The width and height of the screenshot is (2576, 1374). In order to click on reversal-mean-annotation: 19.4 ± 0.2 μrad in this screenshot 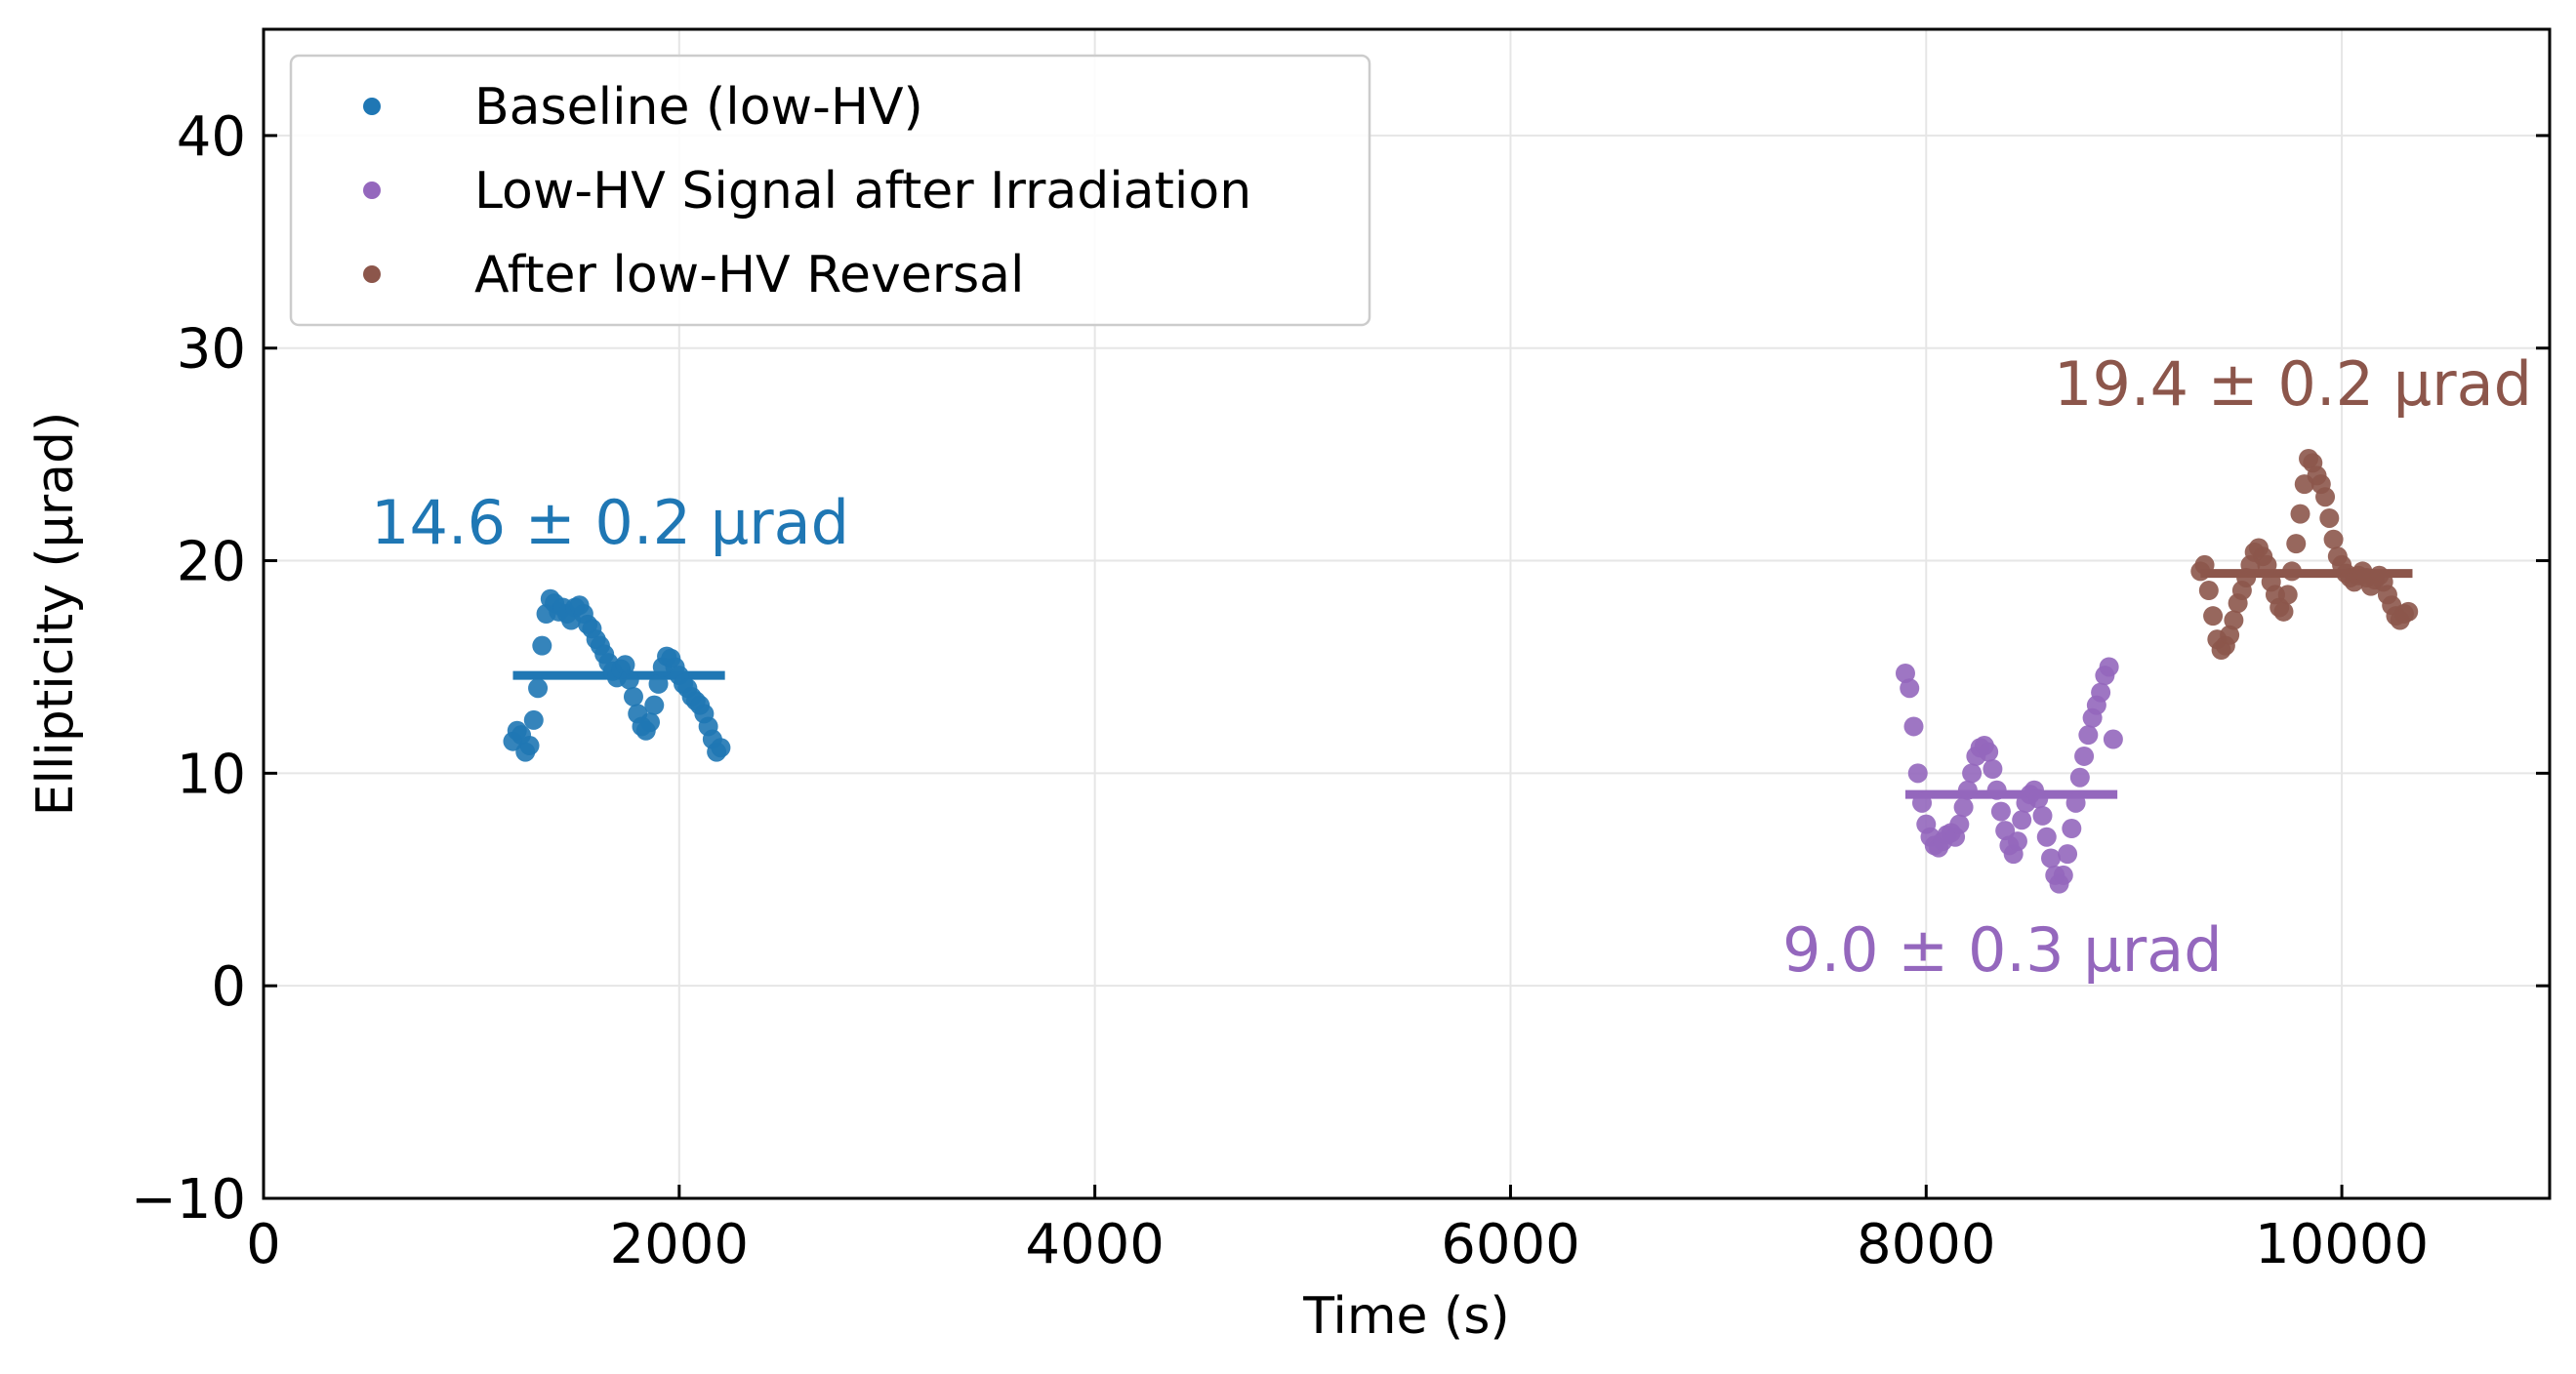, I will do `click(2293, 384)`.